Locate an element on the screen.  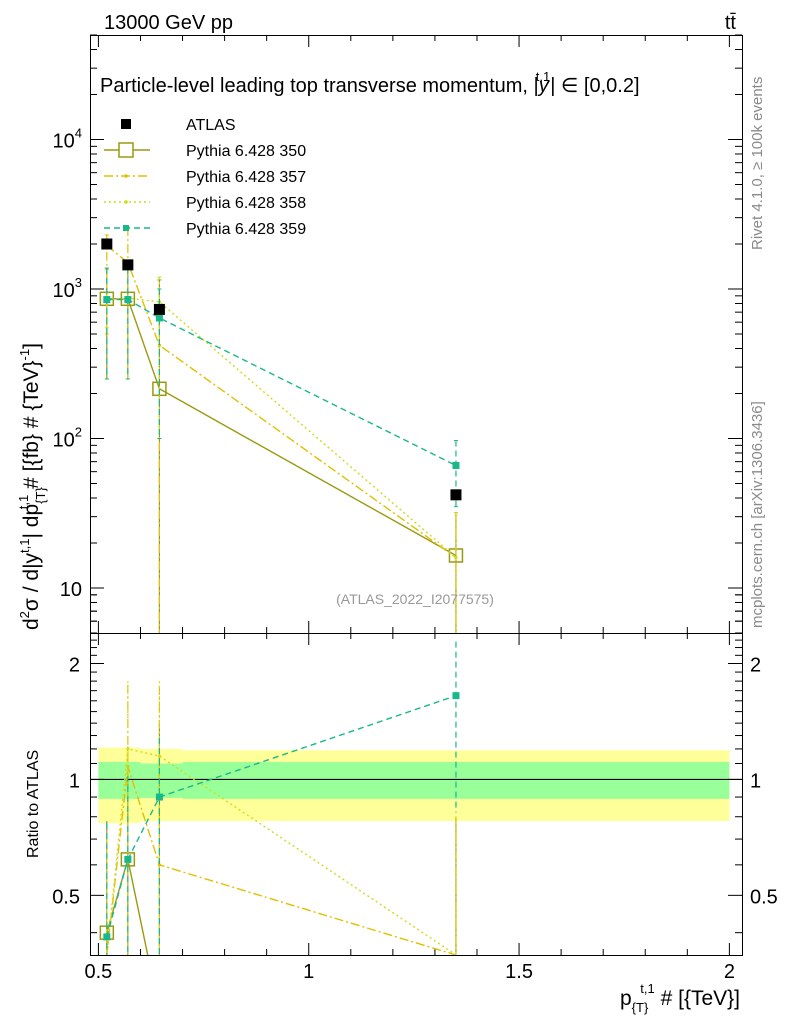
x-tick-label: 0.5 is located at coordinates (99, 972).